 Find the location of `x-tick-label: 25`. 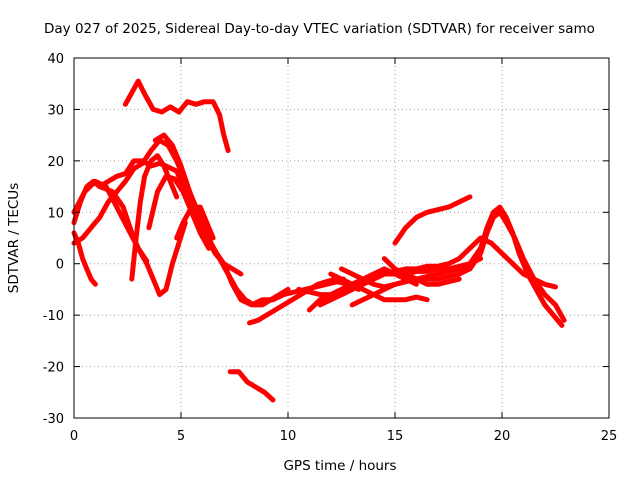

x-tick-label: 25 is located at coordinates (609, 436).